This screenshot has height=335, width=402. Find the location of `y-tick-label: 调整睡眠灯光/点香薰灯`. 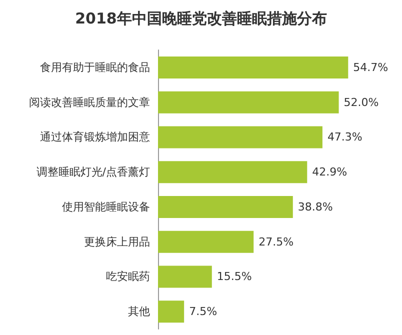

y-tick-label: 调整睡眠灯光/点香薰灯 is located at coordinates (93, 172).